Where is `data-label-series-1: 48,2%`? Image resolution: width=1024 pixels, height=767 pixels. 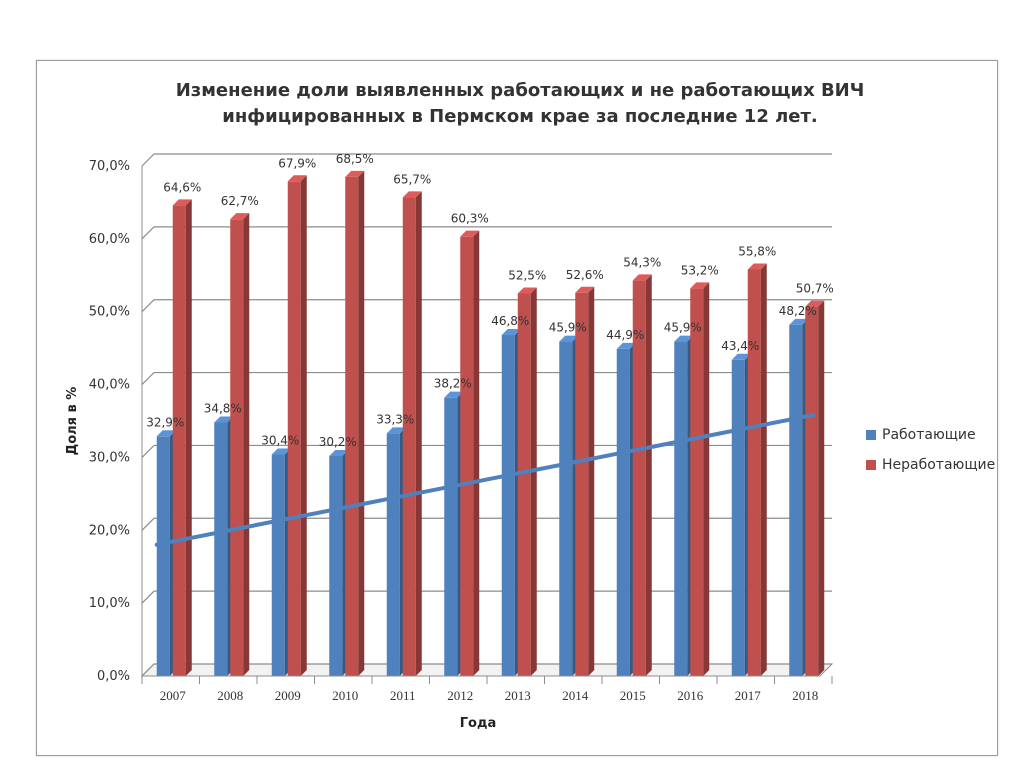
data-label-series-1: 48,2% is located at coordinates (798, 311).